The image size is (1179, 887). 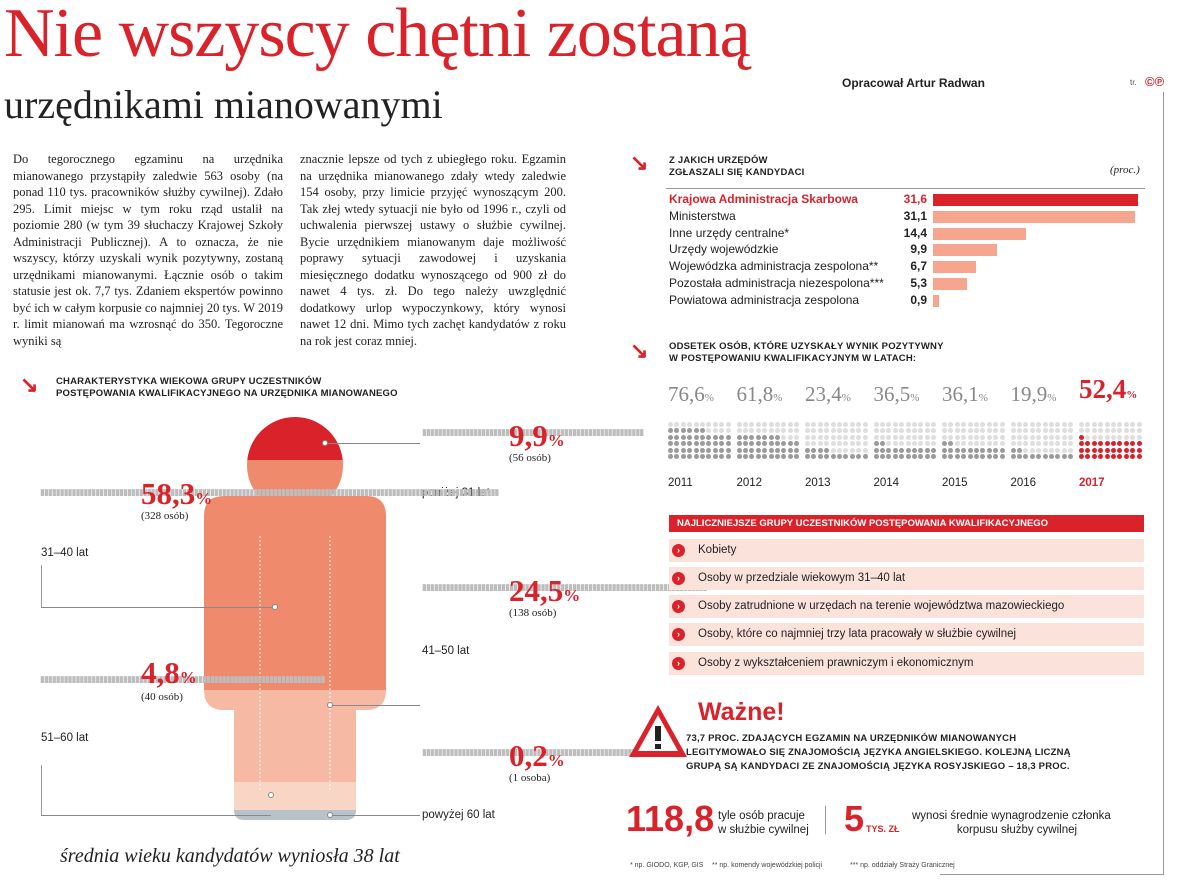 What do you see at coordinates (886, 483) in the screenshot?
I see `year-label: 2014` at bounding box center [886, 483].